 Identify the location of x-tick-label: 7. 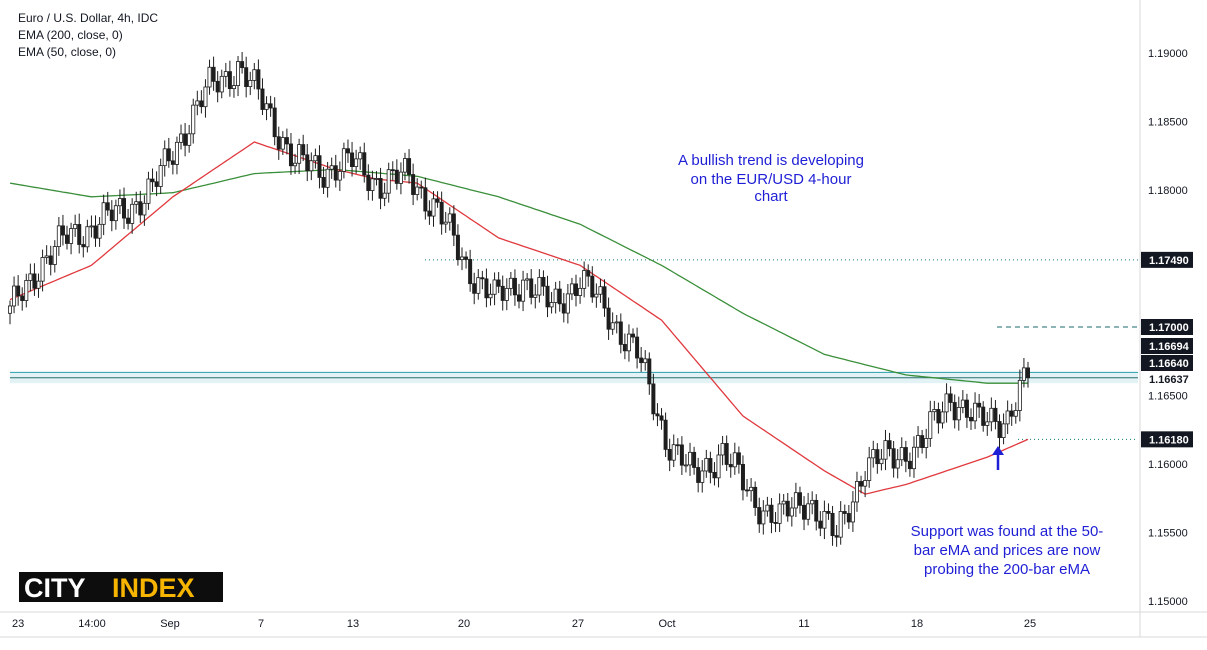
(261, 624).